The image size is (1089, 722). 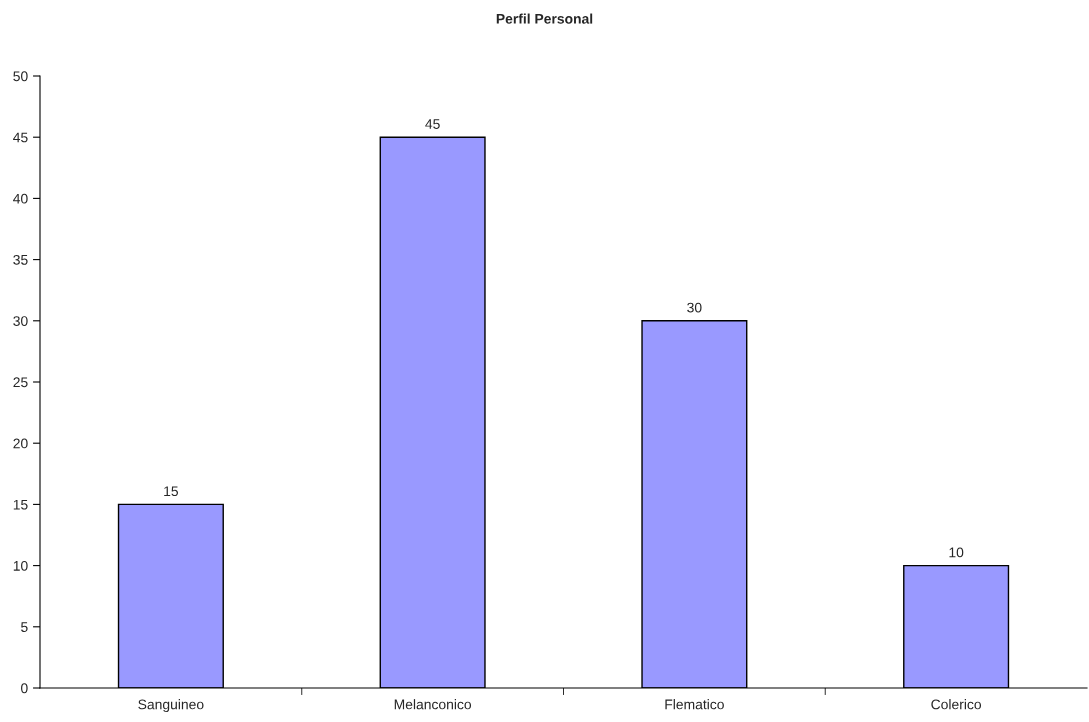 I want to click on x-tick-label: Colerico, so click(x=956, y=704).